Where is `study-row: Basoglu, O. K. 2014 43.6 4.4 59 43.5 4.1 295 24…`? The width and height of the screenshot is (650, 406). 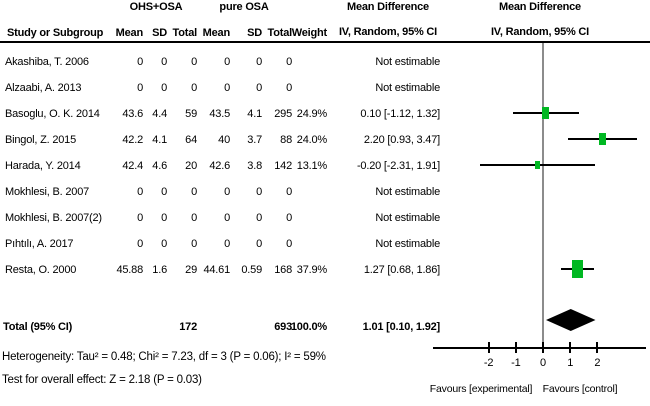 study-row: Basoglu, O. K. 2014 43.6 4.4 59 43.5 4.1 295 24… is located at coordinates (325, 114).